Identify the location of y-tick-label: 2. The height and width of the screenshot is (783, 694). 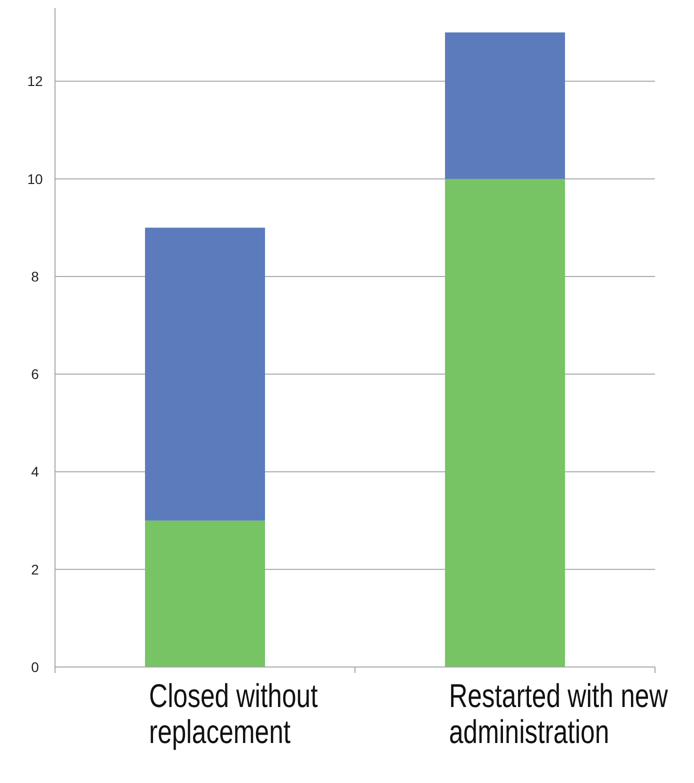
(35, 569).